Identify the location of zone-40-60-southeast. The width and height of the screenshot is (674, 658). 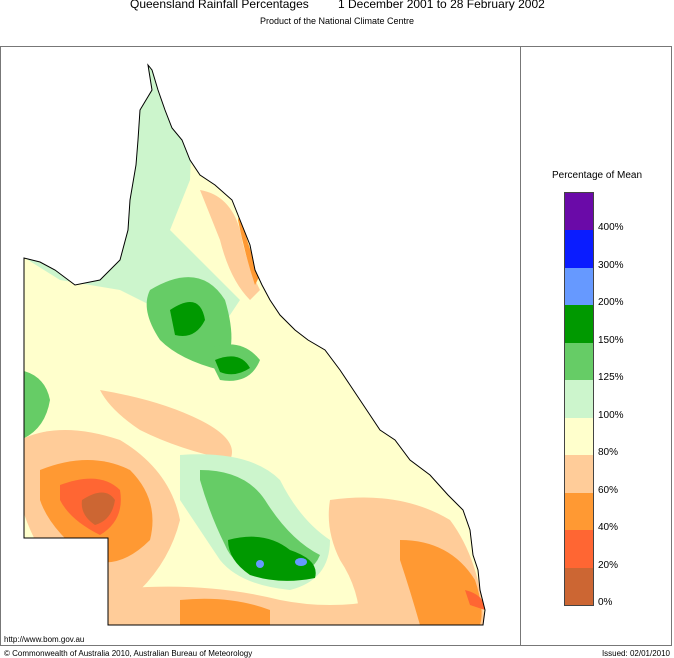
(441, 582).